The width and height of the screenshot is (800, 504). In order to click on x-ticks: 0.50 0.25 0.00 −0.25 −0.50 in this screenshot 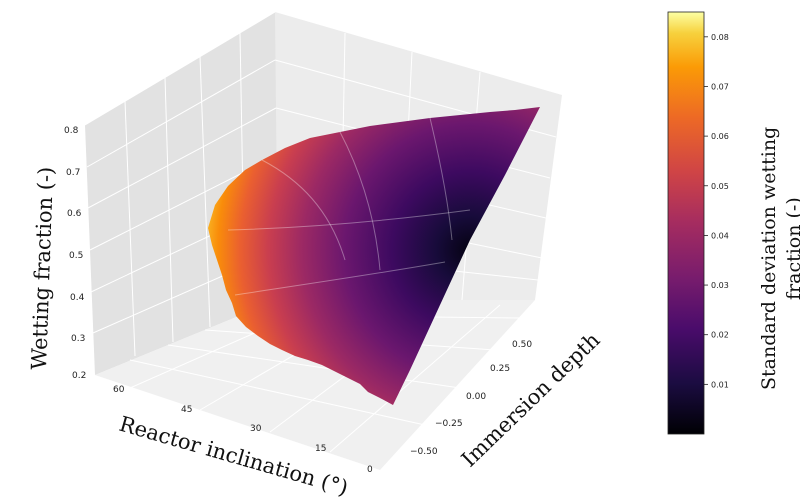, I will do `click(471, 398)`.